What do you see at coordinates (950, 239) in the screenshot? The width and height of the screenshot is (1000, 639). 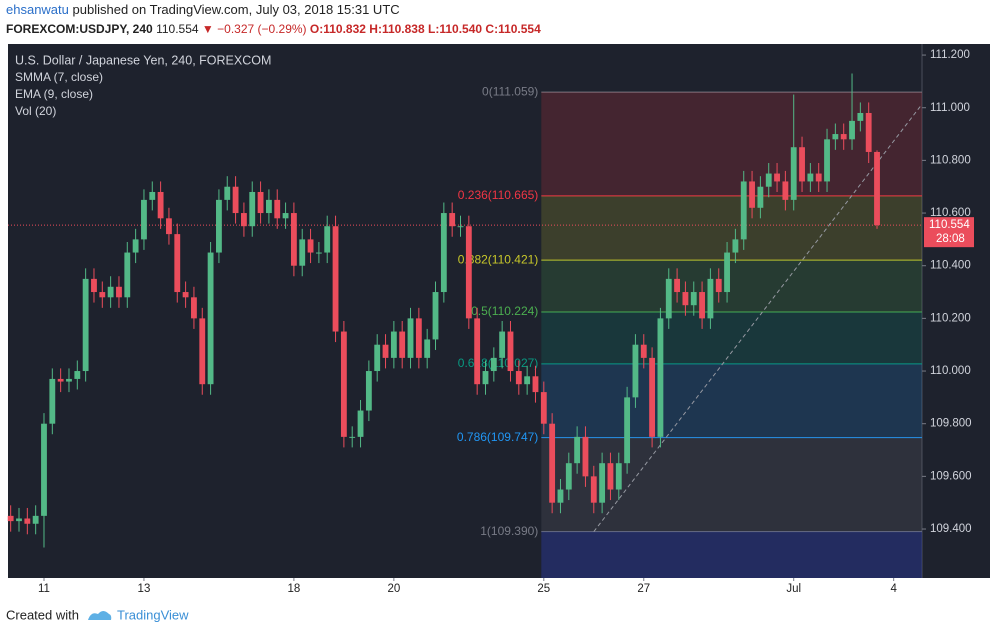 I see `countdown: 28:08` at bounding box center [950, 239].